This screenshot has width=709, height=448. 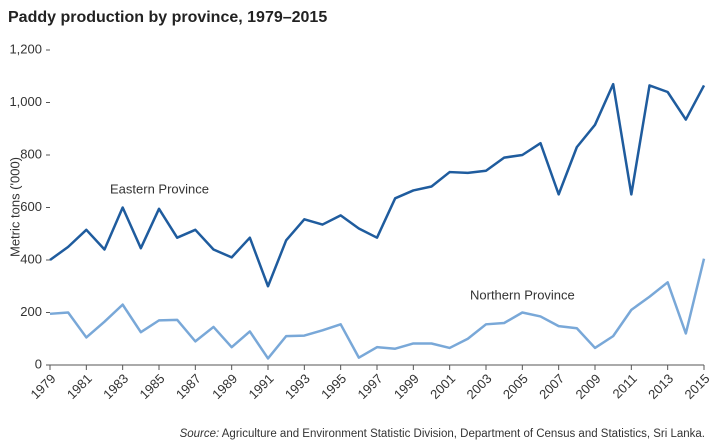 What do you see at coordinates (188, 386) in the screenshot?
I see `x-tick-label: 1987` at bounding box center [188, 386].